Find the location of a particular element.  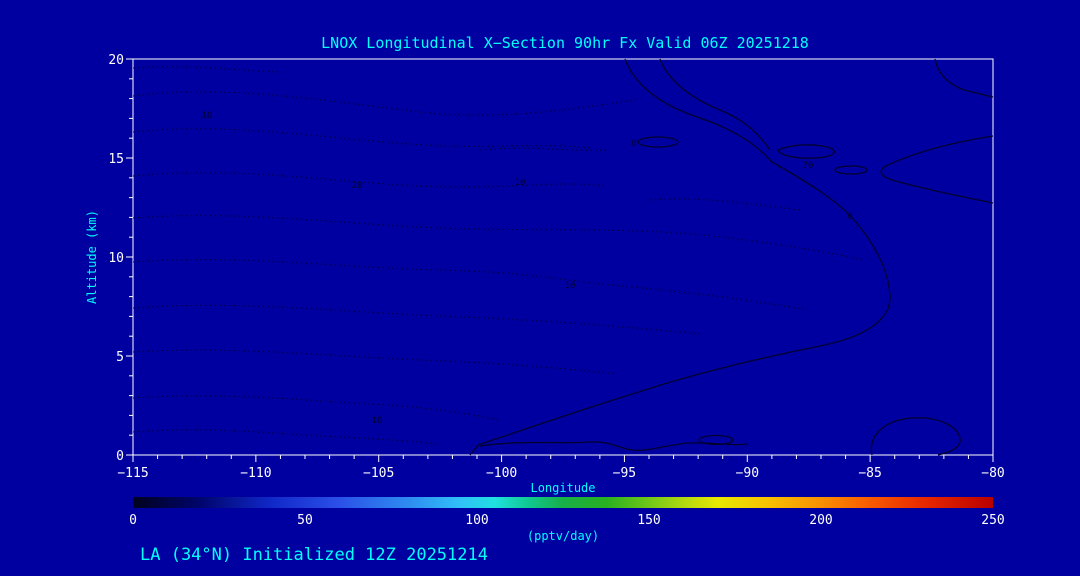

x-tick-label: −110 is located at coordinates (255, 473).